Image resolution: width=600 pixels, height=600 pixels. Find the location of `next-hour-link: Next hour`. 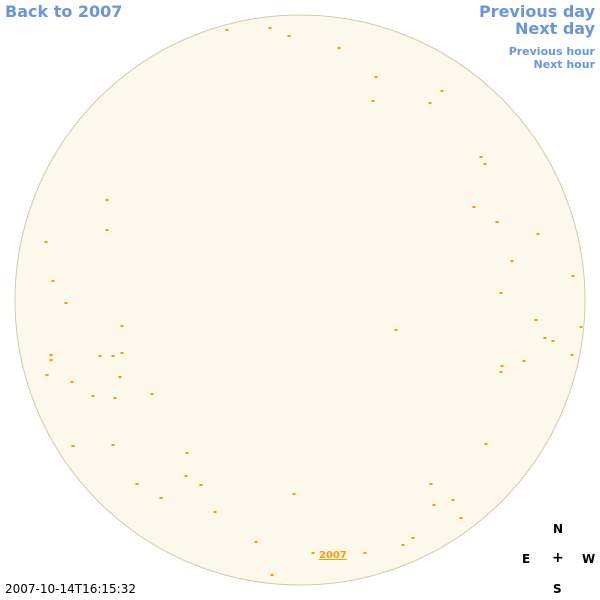

next-hour-link: Next hour is located at coordinates (564, 64).